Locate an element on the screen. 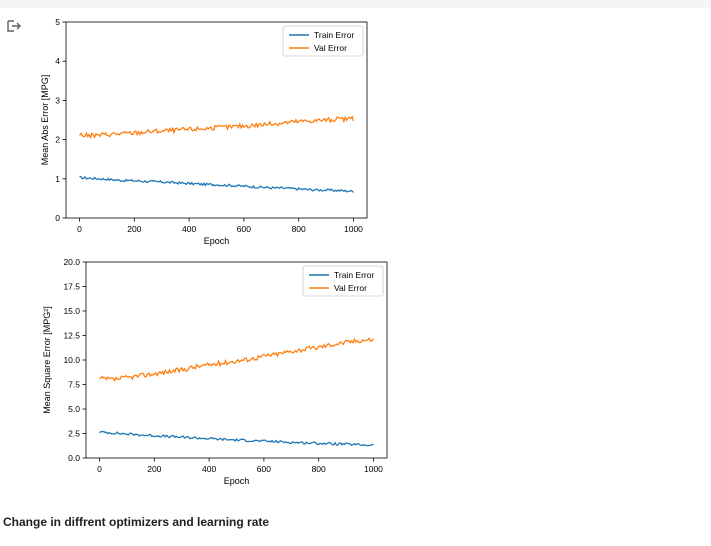 The image size is (711, 546). y-tick-label: 5 is located at coordinates (57, 22).